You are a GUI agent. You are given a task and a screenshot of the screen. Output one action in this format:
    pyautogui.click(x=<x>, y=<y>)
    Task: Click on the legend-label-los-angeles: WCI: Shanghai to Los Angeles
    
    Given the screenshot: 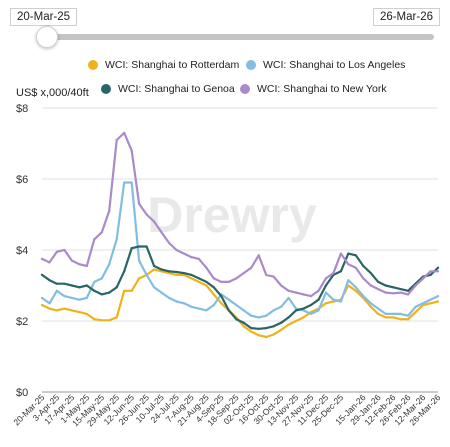 What is the action you would take?
    pyautogui.click(x=334, y=65)
    